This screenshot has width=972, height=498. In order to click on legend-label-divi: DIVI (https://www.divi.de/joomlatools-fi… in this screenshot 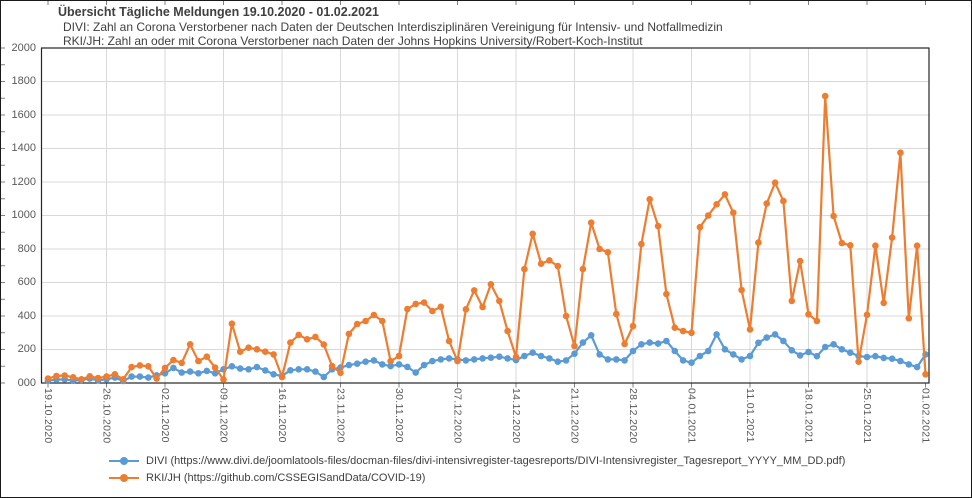, I will do `click(496, 460)`.